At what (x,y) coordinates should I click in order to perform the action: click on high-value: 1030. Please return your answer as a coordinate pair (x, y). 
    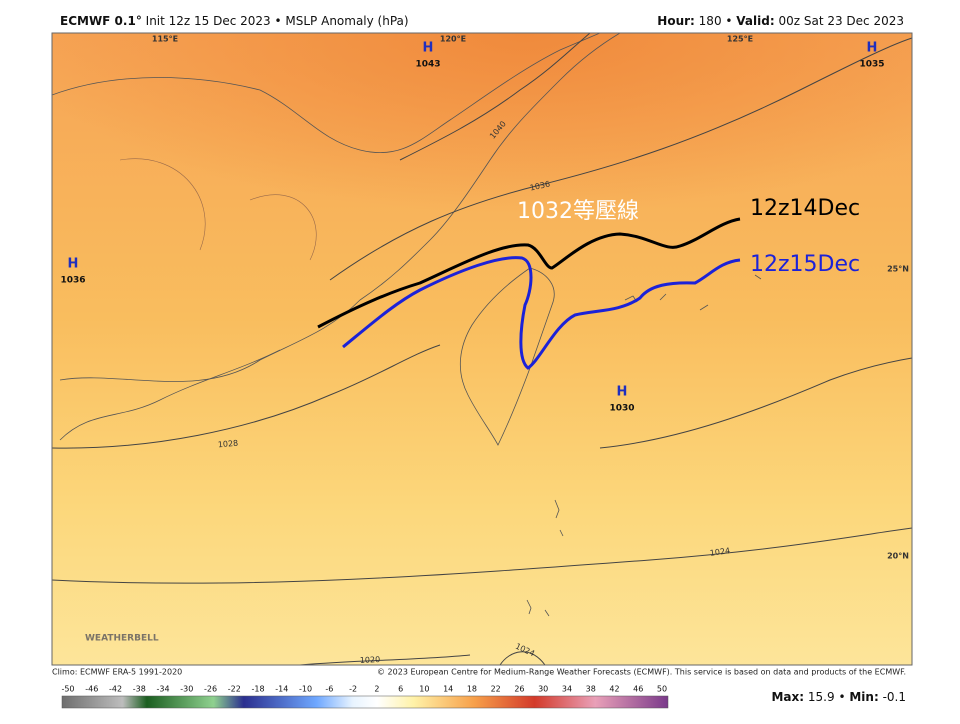
    Looking at the image, I should click on (621, 409).